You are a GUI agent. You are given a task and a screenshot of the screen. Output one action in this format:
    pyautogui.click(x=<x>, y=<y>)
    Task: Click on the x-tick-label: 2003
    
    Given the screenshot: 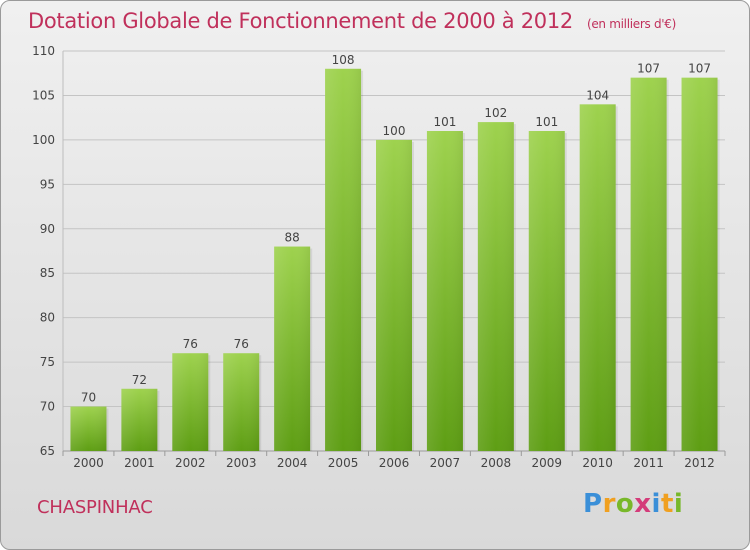 What is the action you would take?
    pyautogui.click(x=241, y=463)
    